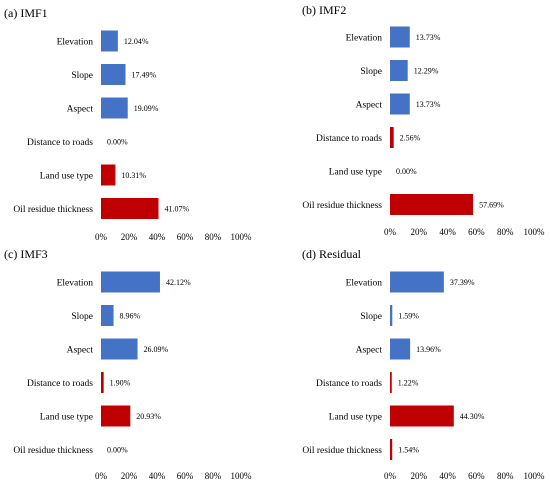 The height and width of the screenshot is (485, 550). What do you see at coordinates (148, 416) in the screenshot?
I see `value-label: 20.93%` at bounding box center [148, 416].